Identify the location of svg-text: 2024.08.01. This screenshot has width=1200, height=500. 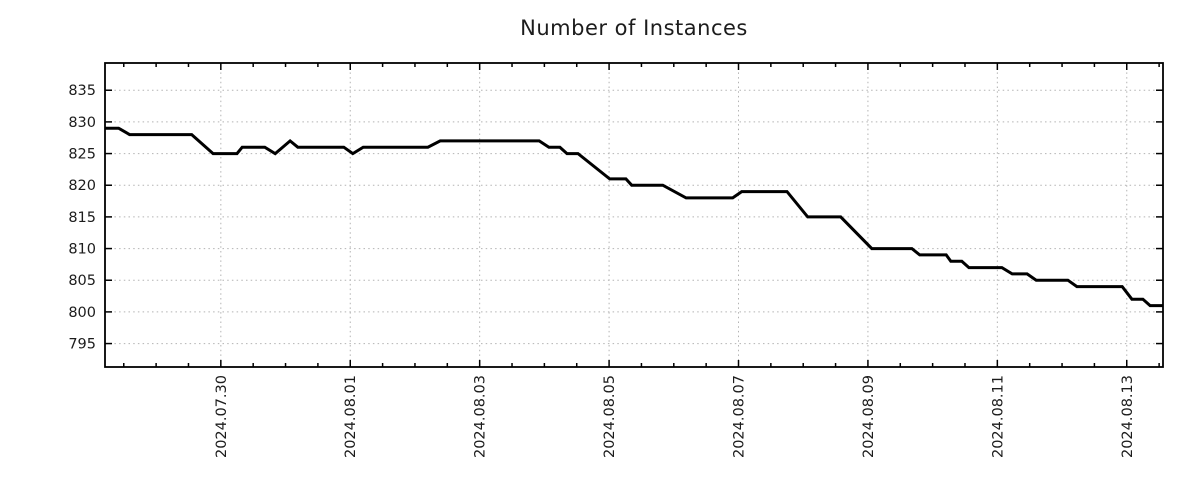
(351, 416).